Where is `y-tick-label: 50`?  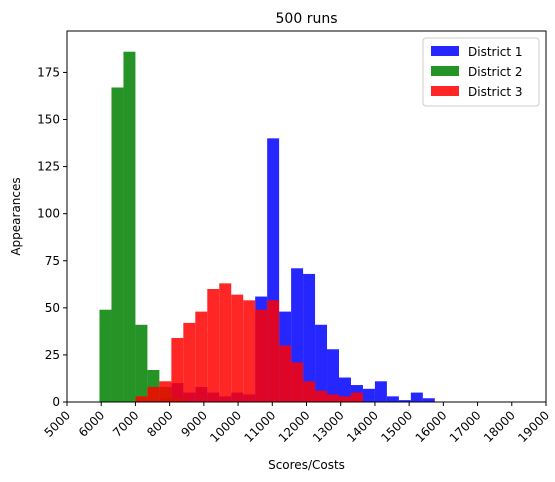 y-tick-label: 50 is located at coordinates (52, 308).